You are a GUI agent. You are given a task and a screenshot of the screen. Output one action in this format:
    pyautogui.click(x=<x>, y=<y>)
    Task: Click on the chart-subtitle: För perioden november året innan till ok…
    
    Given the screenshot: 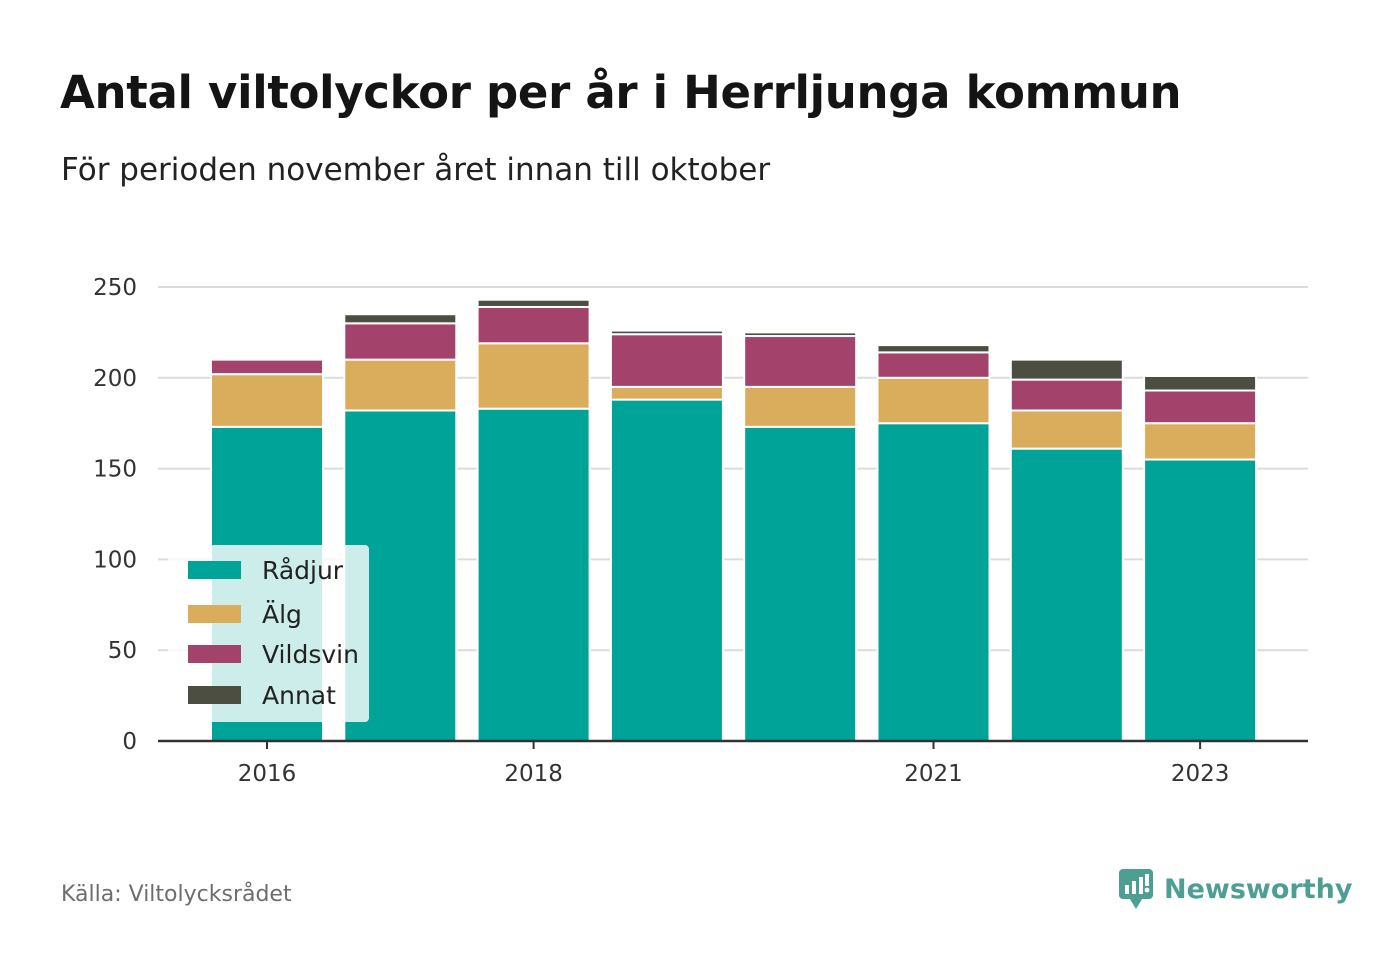 What is the action you would take?
    pyautogui.click(x=416, y=170)
    